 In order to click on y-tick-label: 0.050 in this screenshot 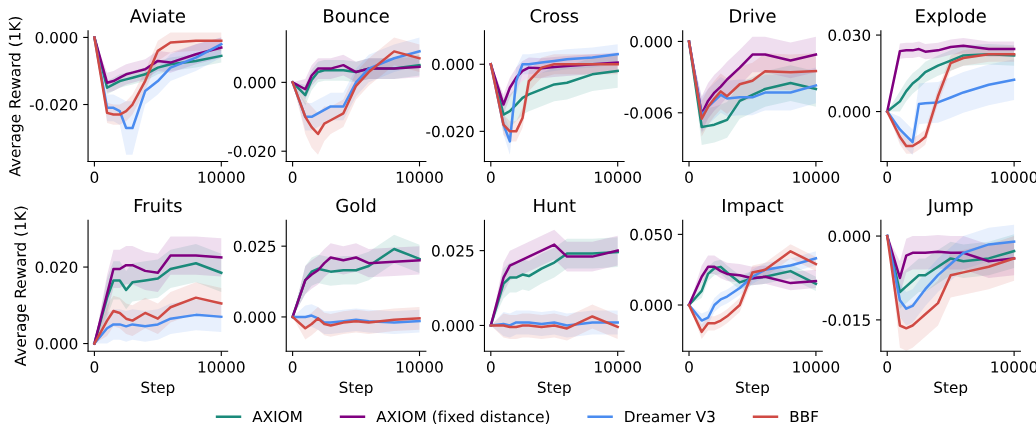, I will do `click(651, 234)`.